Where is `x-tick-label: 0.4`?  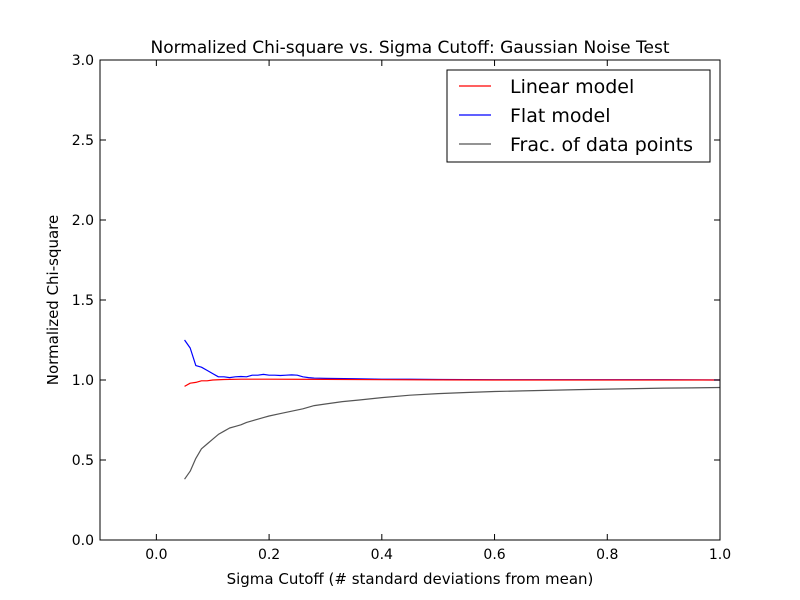
x-tick-label: 0.4 is located at coordinates (382, 555).